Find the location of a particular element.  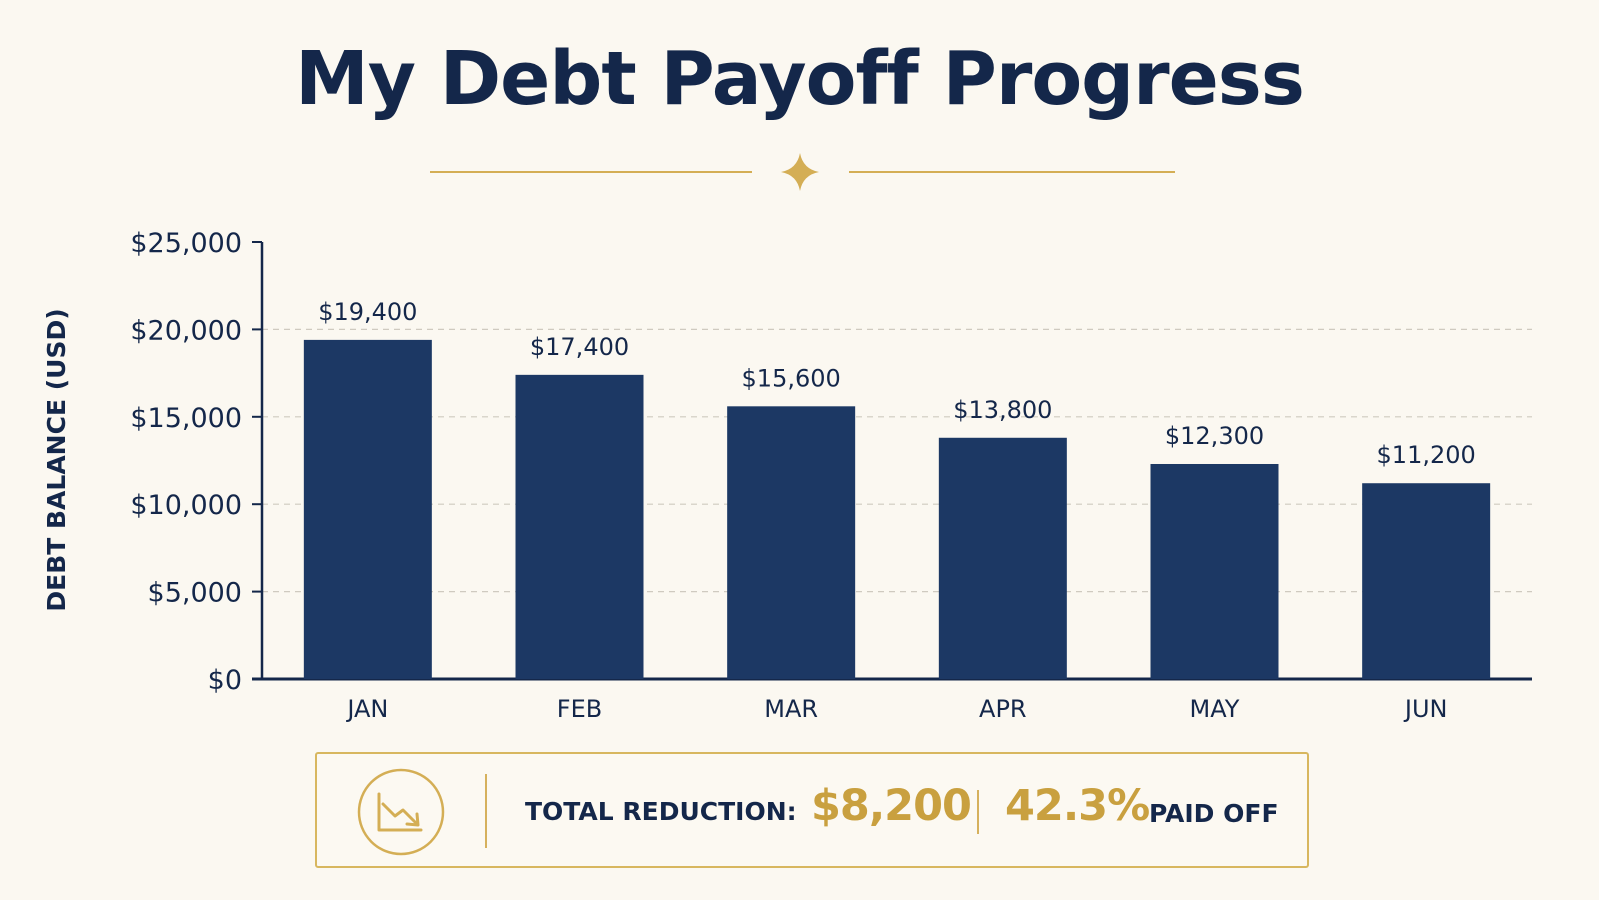

bar-feb is located at coordinates (579, 526).